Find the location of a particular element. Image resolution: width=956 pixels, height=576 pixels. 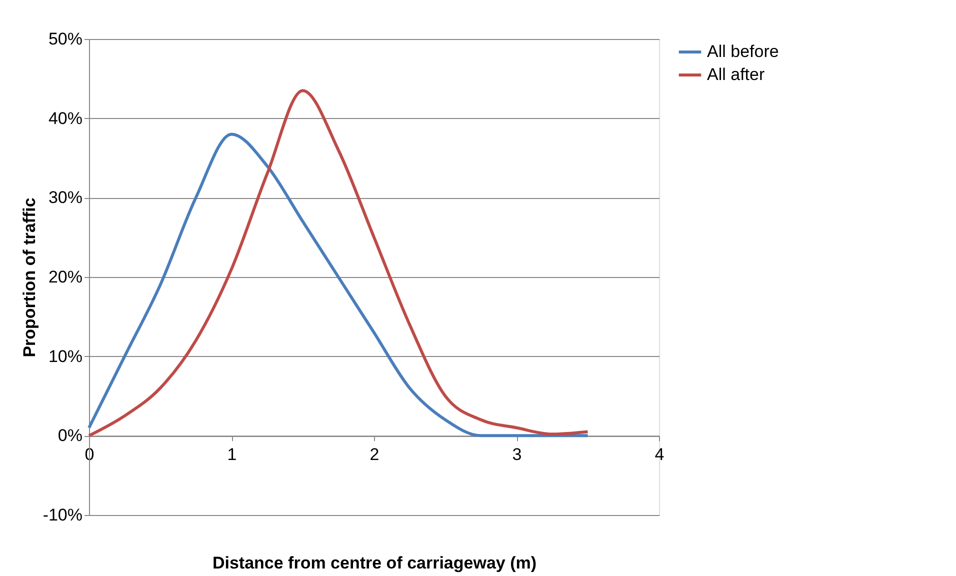

x-tick-label: 1 is located at coordinates (232, 454).